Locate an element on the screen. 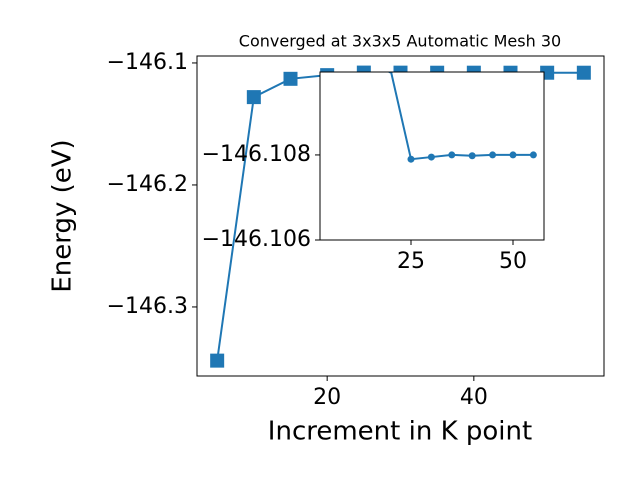  x-axis-label: Increment in K point is located at coordinates (400, 432).